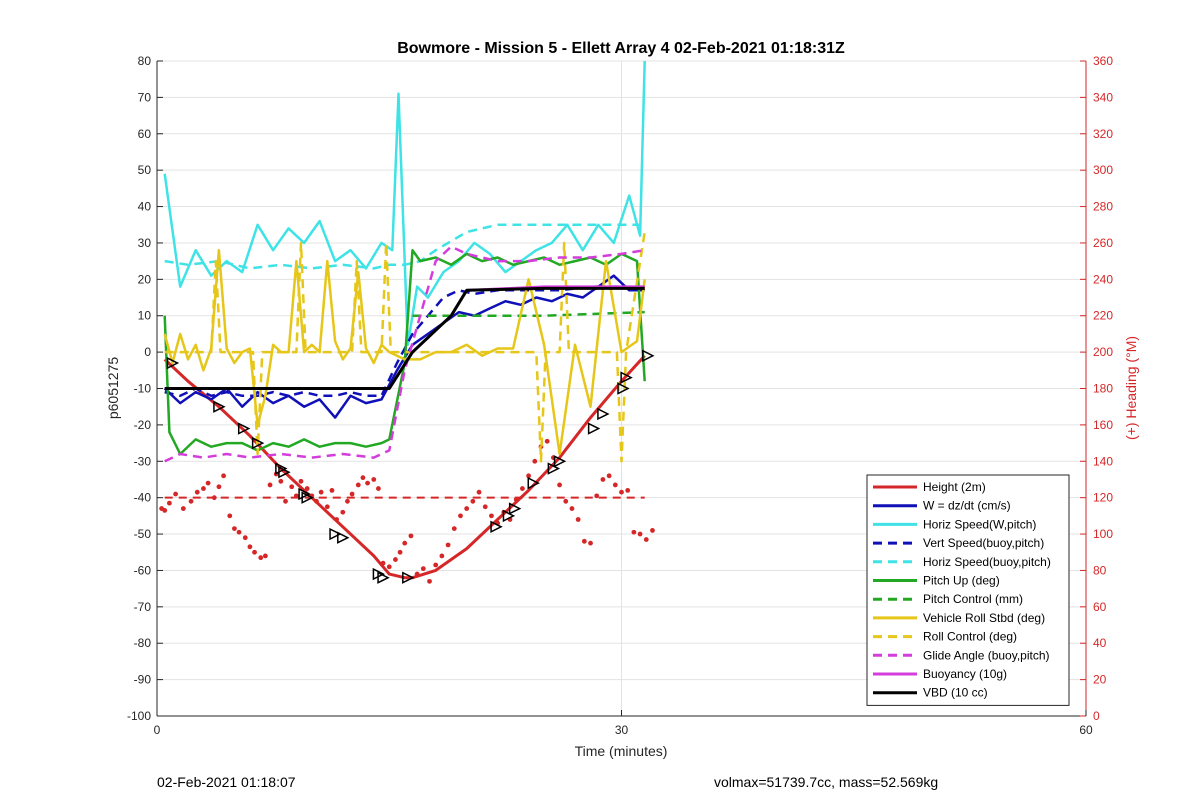 This screenshot has width=1200, height=804. What do you see at coordinates (1096, 716) in the screenshot?
I see `y-right-tick-label: 0` at bounding box center [1096, 716].